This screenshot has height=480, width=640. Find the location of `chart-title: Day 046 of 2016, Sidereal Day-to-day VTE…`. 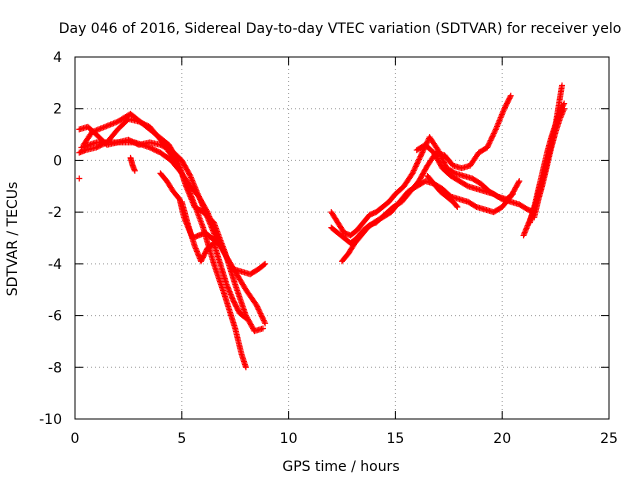

chart-title: Day 046 of 2016, Sidereal Day-to-day VTE… is located at coordinates (340, 29).